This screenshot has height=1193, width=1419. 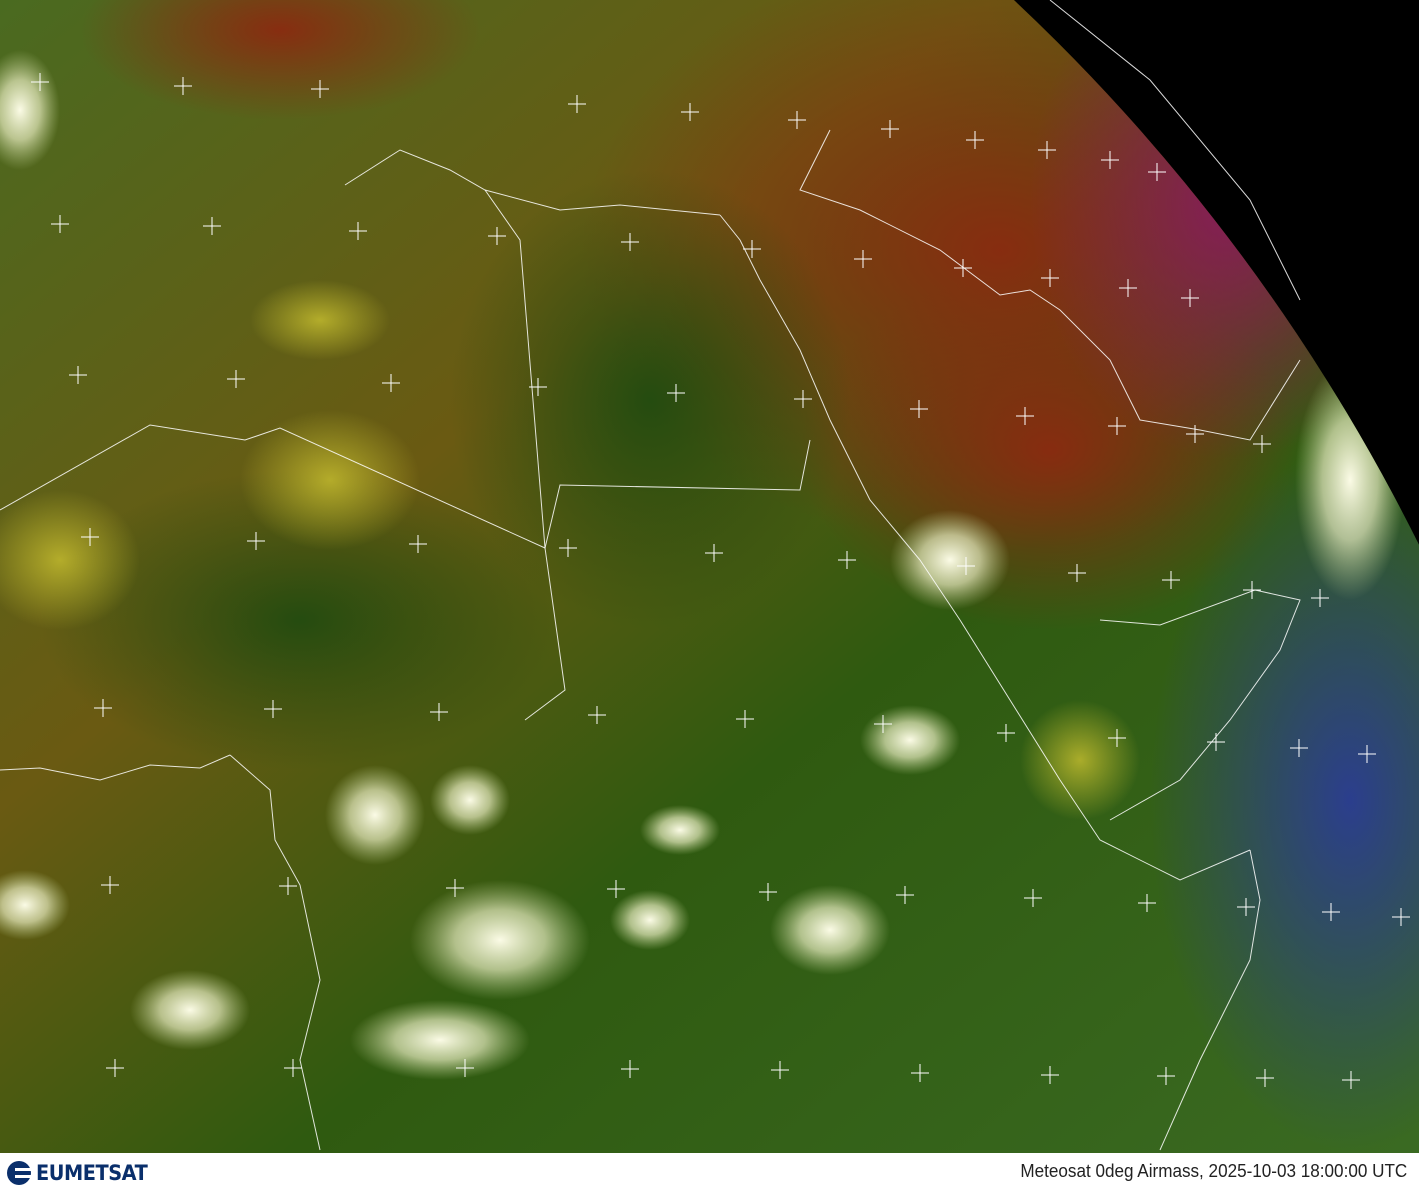 I want to click on eumetsat-logo-icon, so click(x=19, y=1173).